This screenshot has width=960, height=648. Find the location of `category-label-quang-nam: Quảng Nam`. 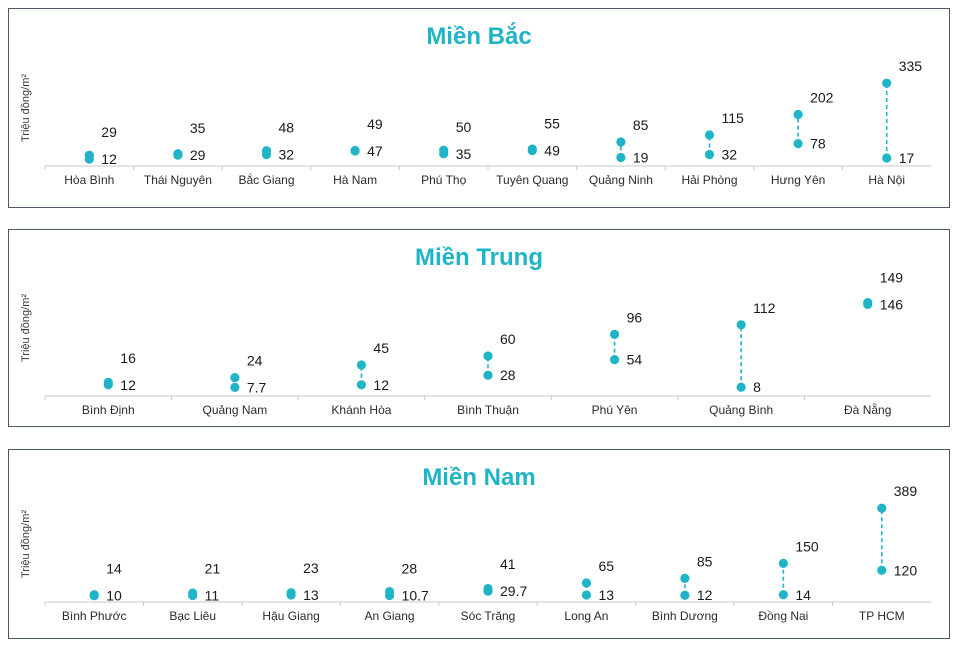

category-label-quang-nam: Quảng Nam is located at coordinates (235, 410).